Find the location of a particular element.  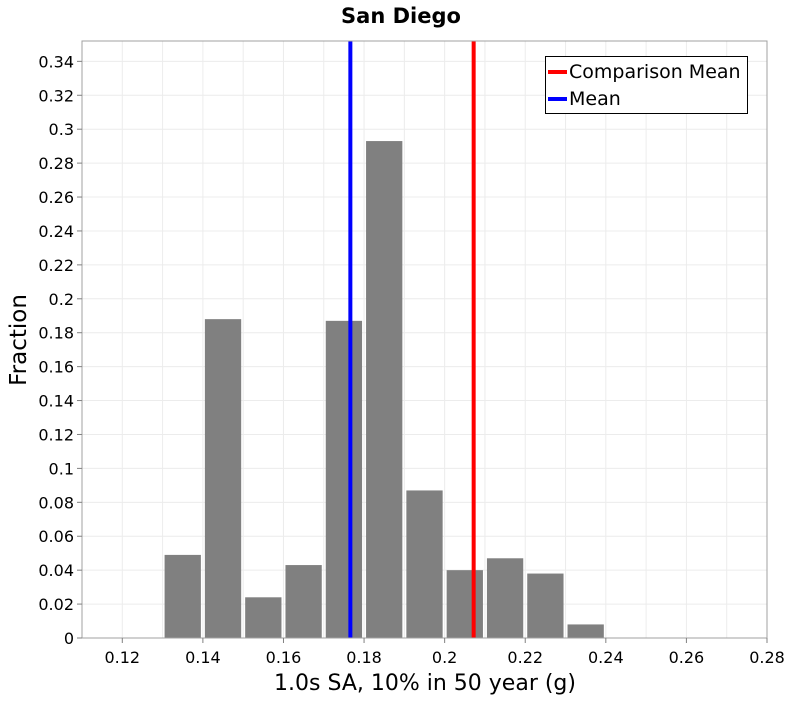

x-tick-label: 0.26 is located at coordinates (687, 657).